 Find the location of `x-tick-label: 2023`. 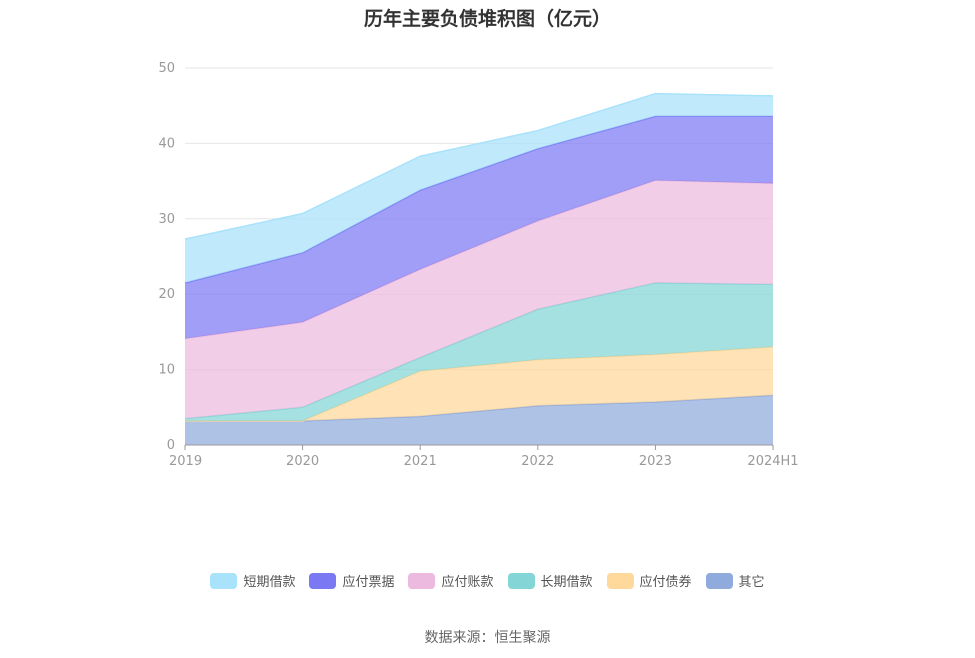

x-tick-label: 2023 is located at coordinates (655, 461).